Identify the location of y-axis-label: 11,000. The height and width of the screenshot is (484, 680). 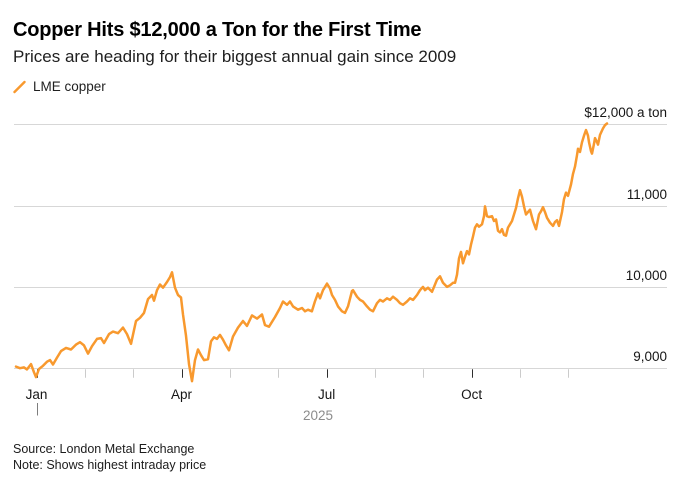
(646, 194).